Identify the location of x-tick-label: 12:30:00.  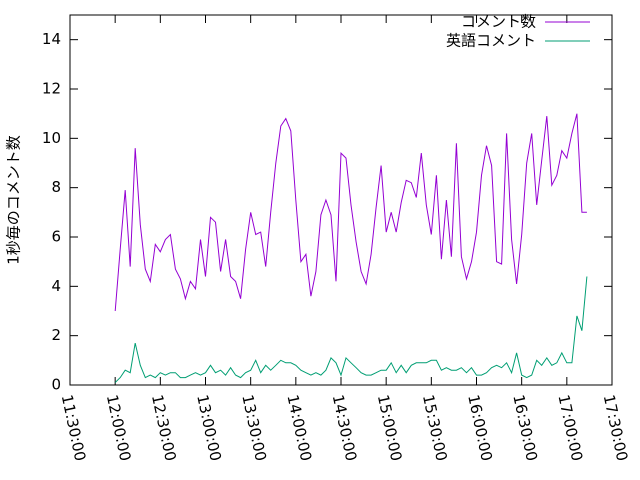
(164, 428).